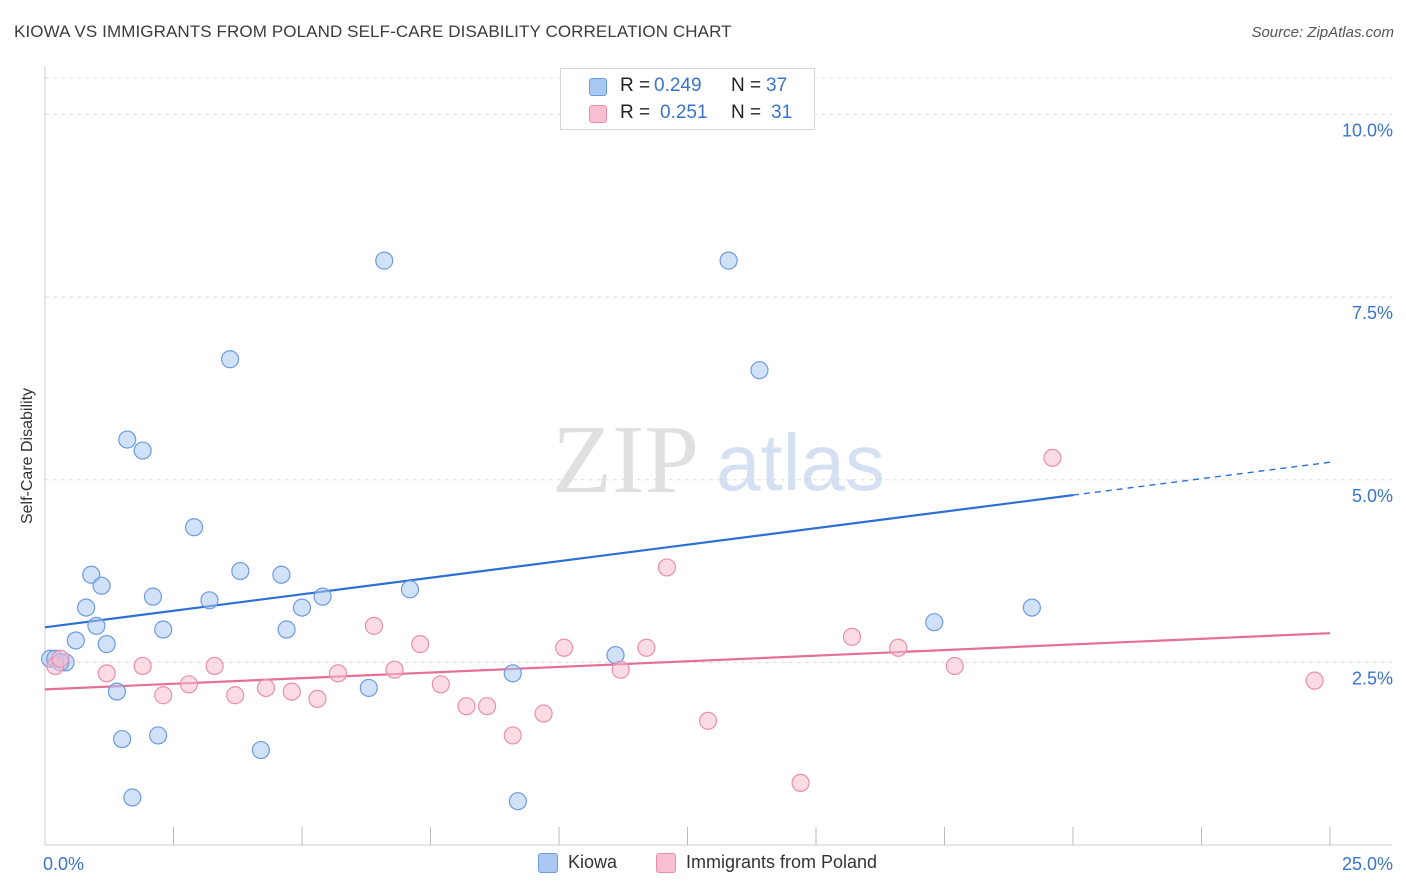 The image size is (1406, 892). What do you see at coordinates (598, 87) in the screenshot?
I see `kiowa-swatch` at bounding box center [598, 87].